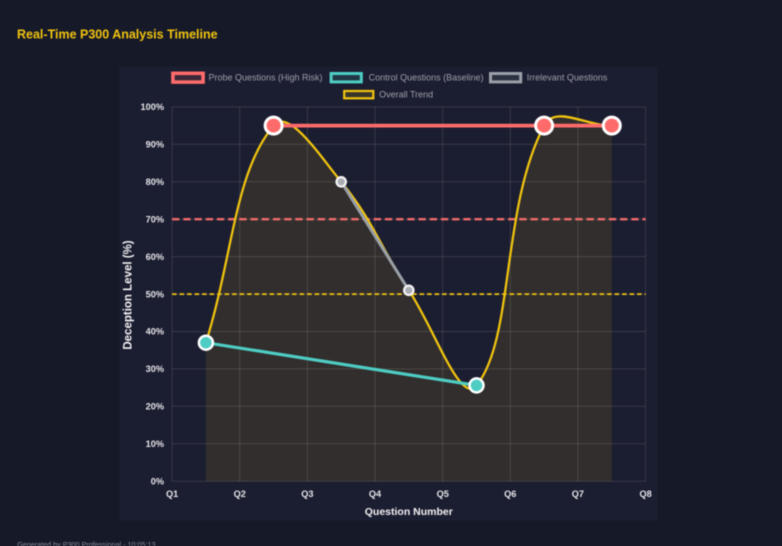 This screenshot has width=782, height=546. I want to click on svg-text: Q5, so click(443, 494).